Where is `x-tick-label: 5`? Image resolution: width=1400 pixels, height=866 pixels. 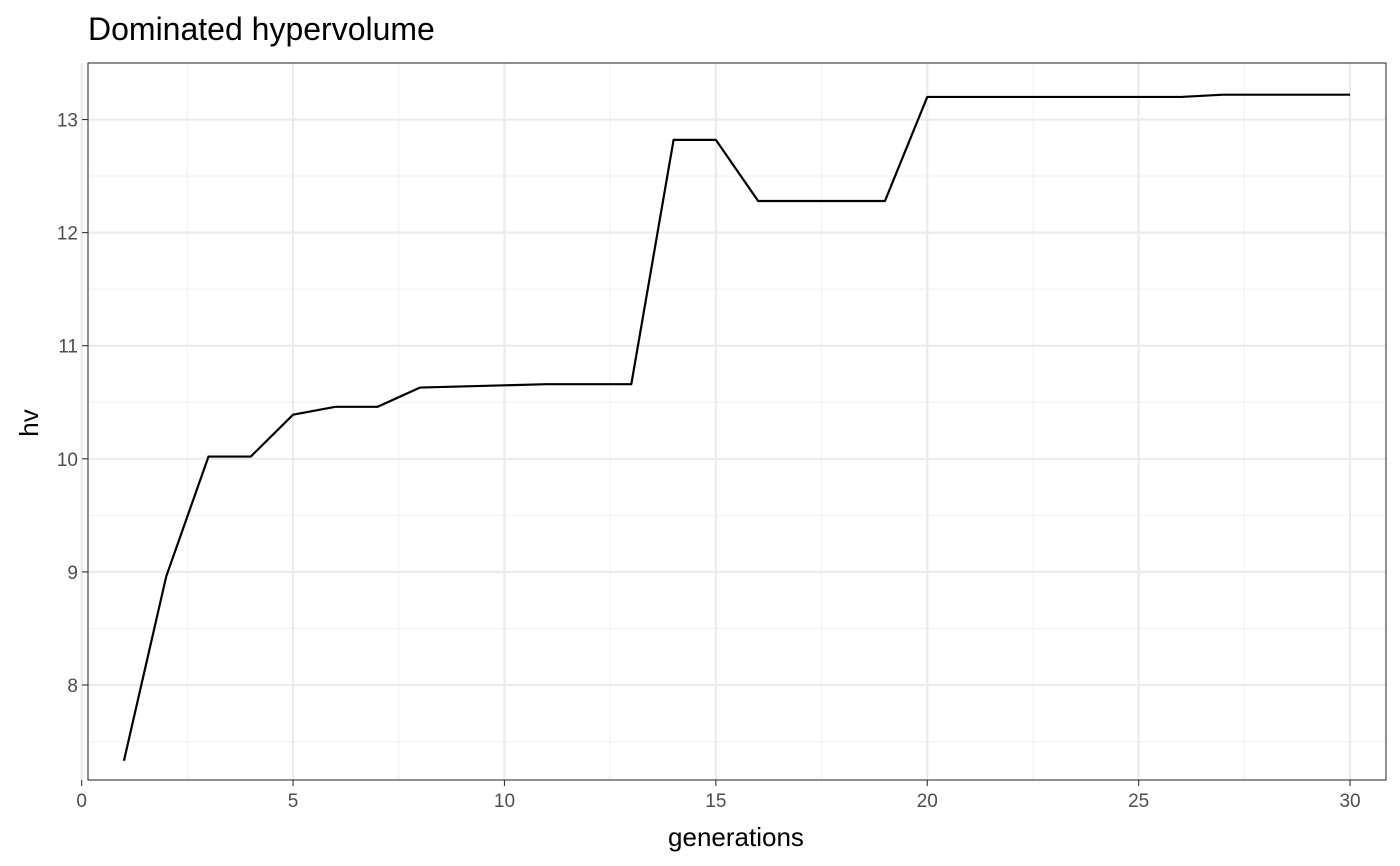 x-tick-label: 5 is located at coordinates (293, 801).